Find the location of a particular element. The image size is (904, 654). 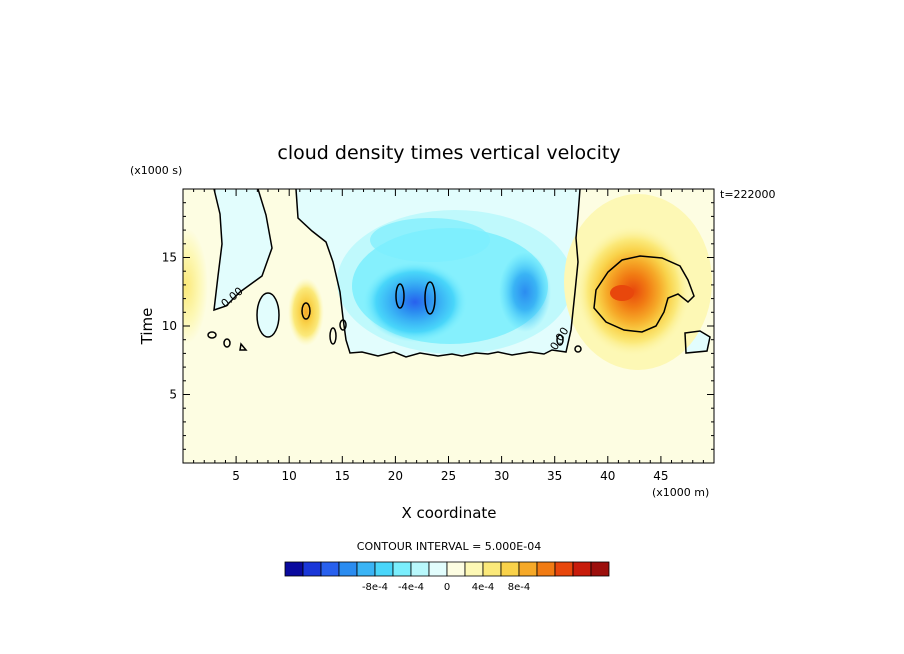

contour-interval-label: CONTOUR INTERVAL = 5.000E-04 is located at coordinates (449, 546).